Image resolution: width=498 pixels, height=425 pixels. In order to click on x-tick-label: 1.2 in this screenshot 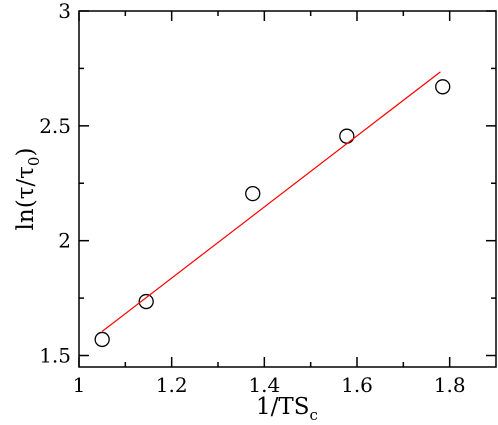, I will do `click(172, 385)`.